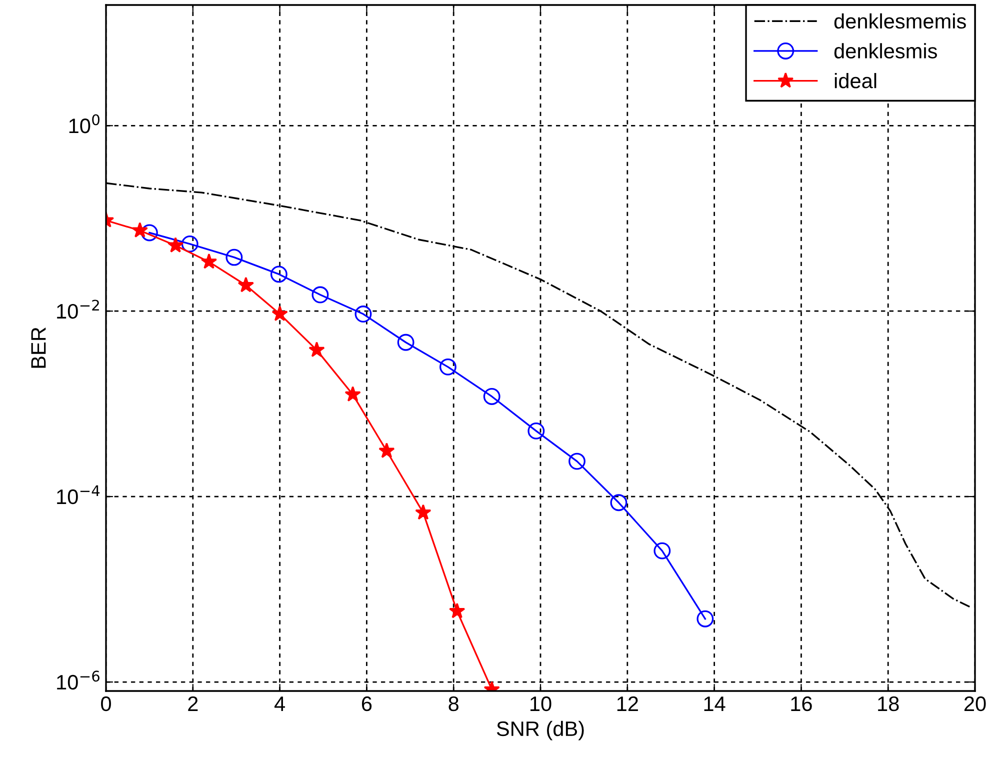 Image resolution: width=993 pixels, height=767 pixels. What do you see at coordinates (888, 704) in the screenshot?
I see `x-tick-label: 18` at bounding box center [888, 704].